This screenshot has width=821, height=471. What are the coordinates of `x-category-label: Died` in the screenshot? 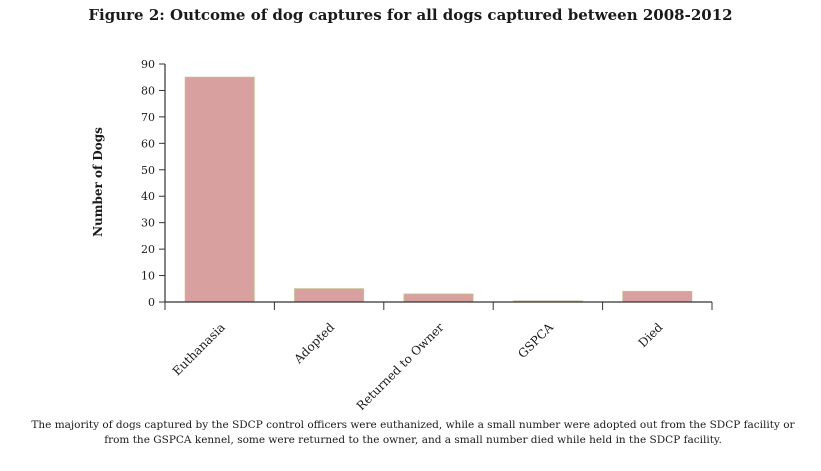 It's located at (651, 335).